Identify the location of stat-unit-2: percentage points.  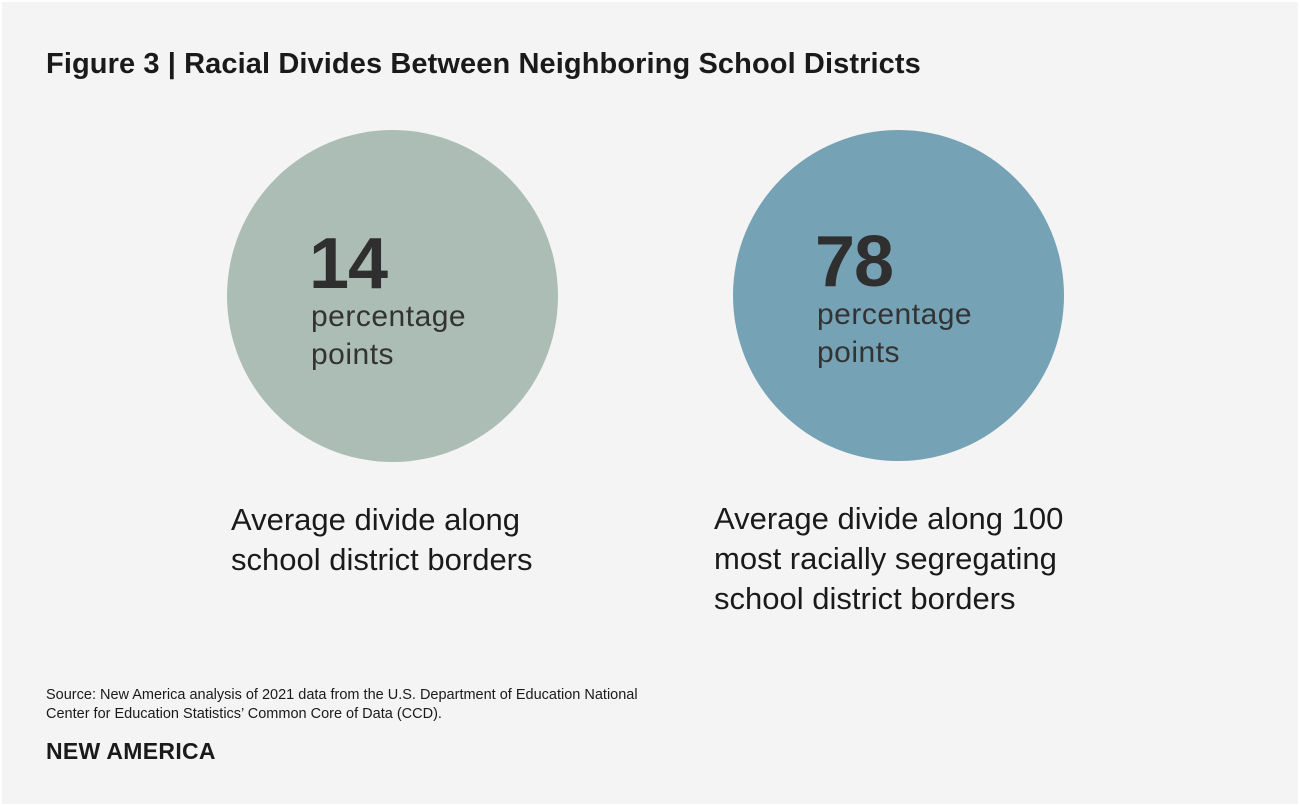
(895, 333).